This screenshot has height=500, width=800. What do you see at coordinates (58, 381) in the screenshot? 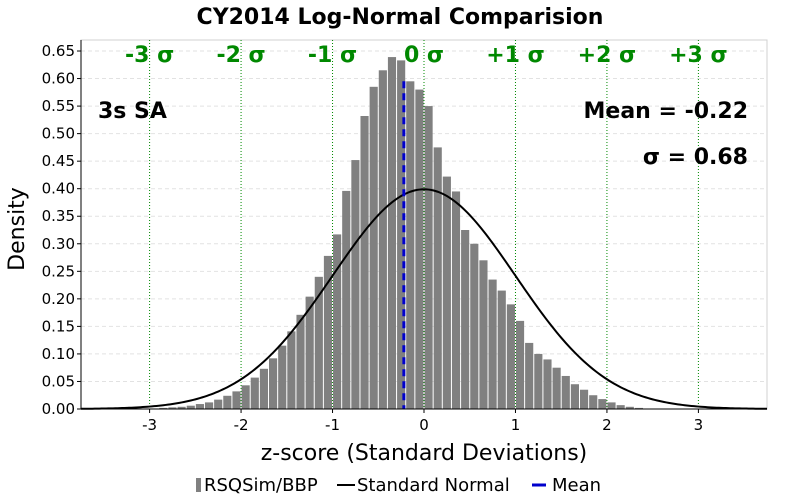
I see `y-tick-label: 0.05` at bounding box center [58, 381].